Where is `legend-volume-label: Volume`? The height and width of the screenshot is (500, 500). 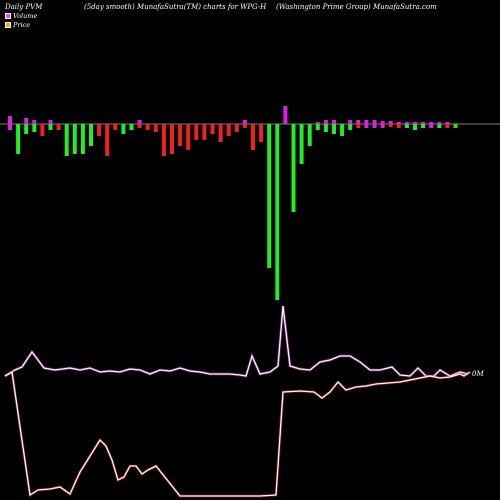 legend-volume-label: Volume is located at coordinates (25, 16).